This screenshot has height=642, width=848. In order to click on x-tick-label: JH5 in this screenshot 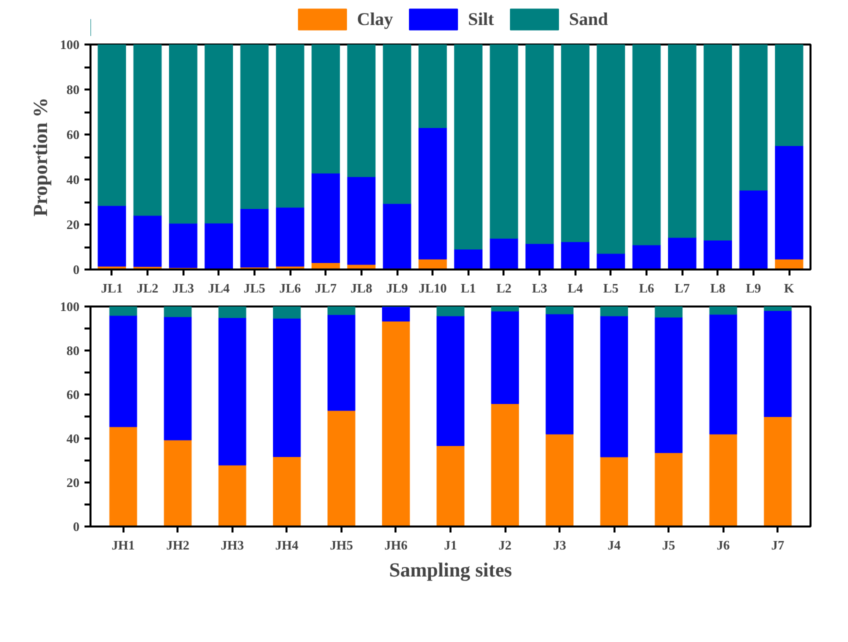, I will do `click(342, 545)`.